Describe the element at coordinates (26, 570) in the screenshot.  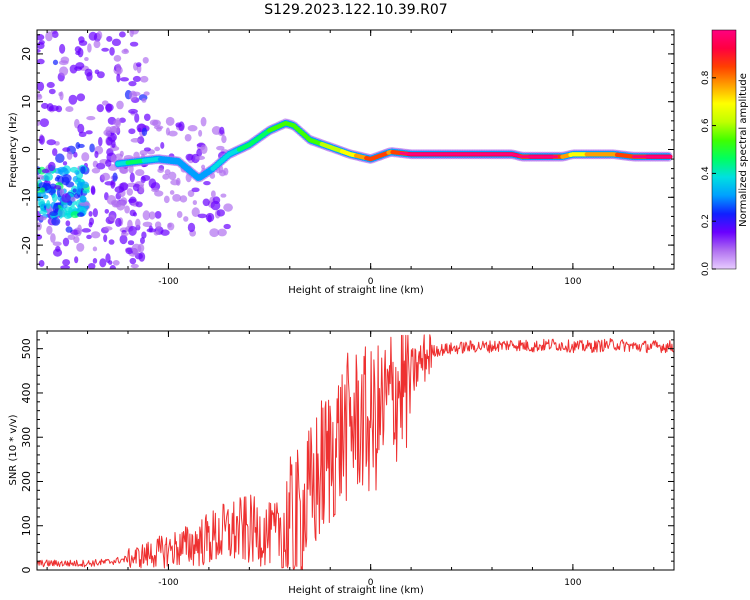
I see `y-tick-label: 0` at that location.